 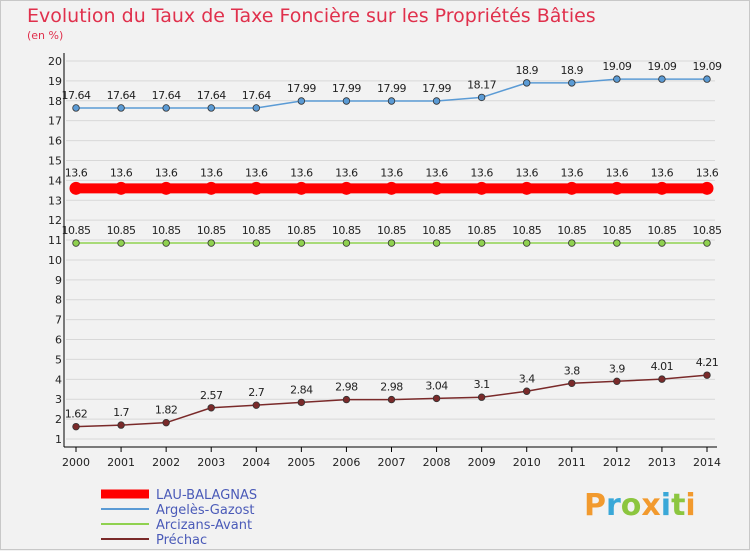 What do you see at coordinates (437, 462) in the screenshot?
I see `x-tick-label: 2008` at bounding box center [437, 462].